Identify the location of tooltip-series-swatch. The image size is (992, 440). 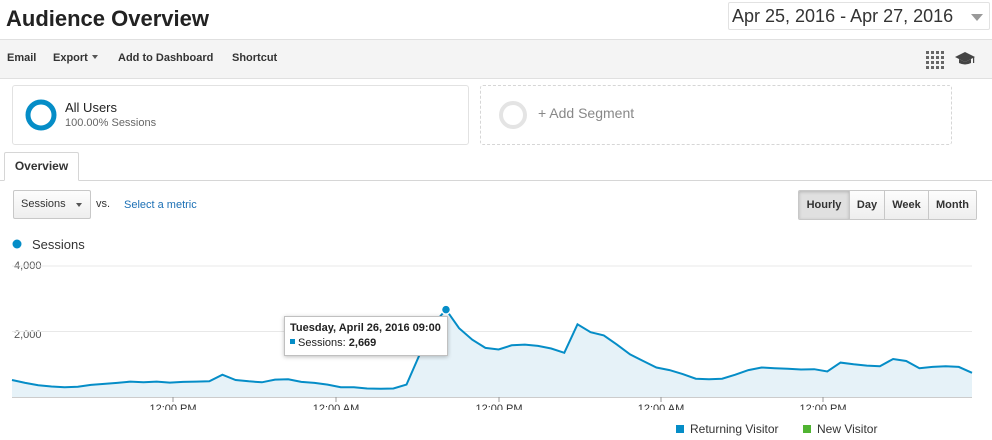
(292, 341).